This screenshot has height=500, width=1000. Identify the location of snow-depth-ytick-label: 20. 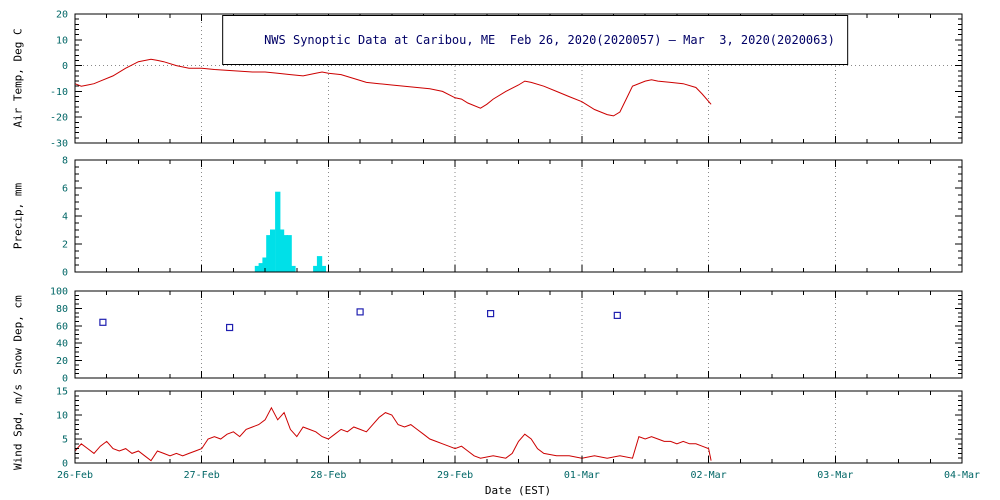
(62, 361).